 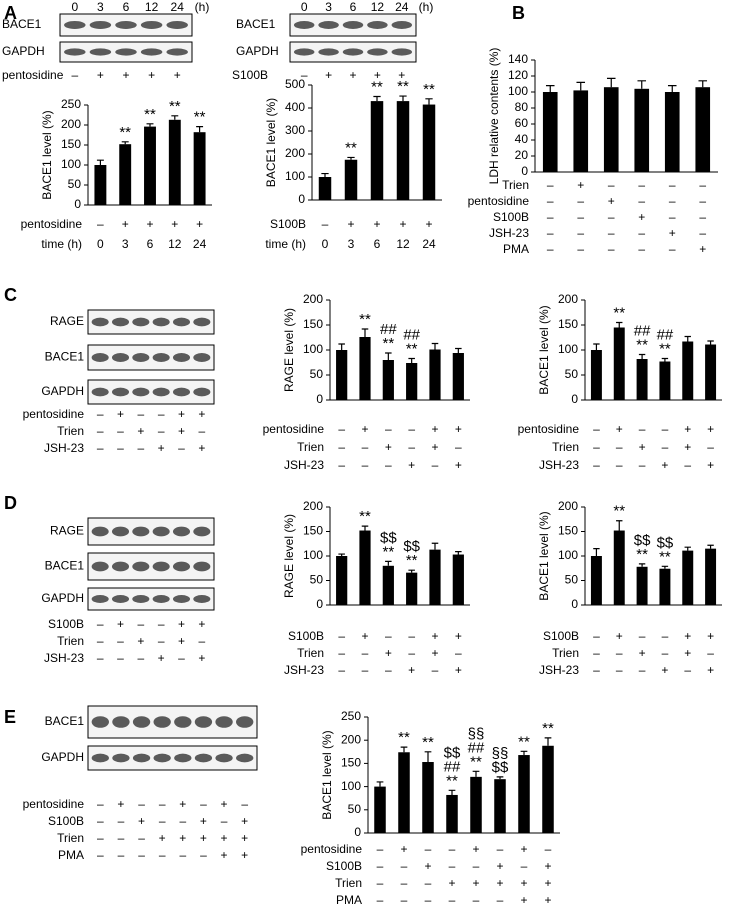 I want to click on significance: §§, so click(x=476, y=733).